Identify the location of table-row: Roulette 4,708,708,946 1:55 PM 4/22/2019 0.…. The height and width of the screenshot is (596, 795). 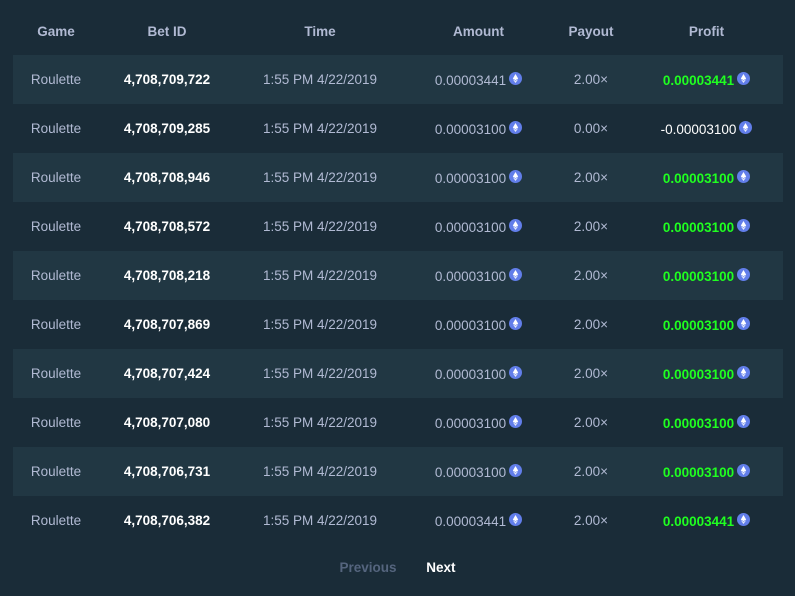
(398, 177).